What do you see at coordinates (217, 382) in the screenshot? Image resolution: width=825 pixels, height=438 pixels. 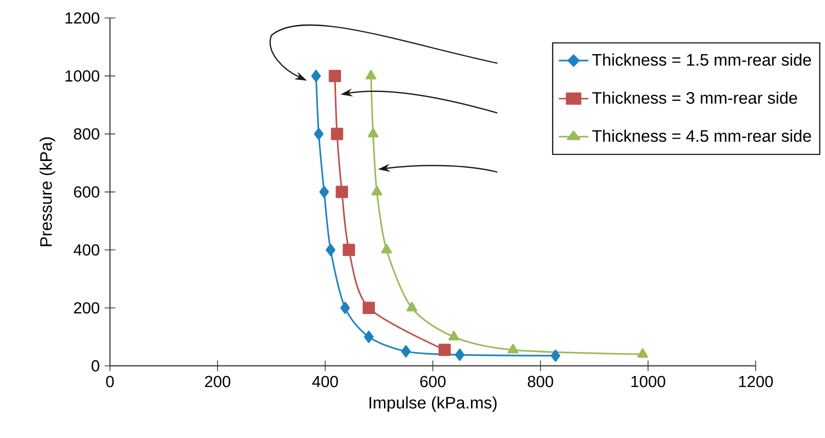 I see `x-tick-label: 200` at bounding box center [217, 382].